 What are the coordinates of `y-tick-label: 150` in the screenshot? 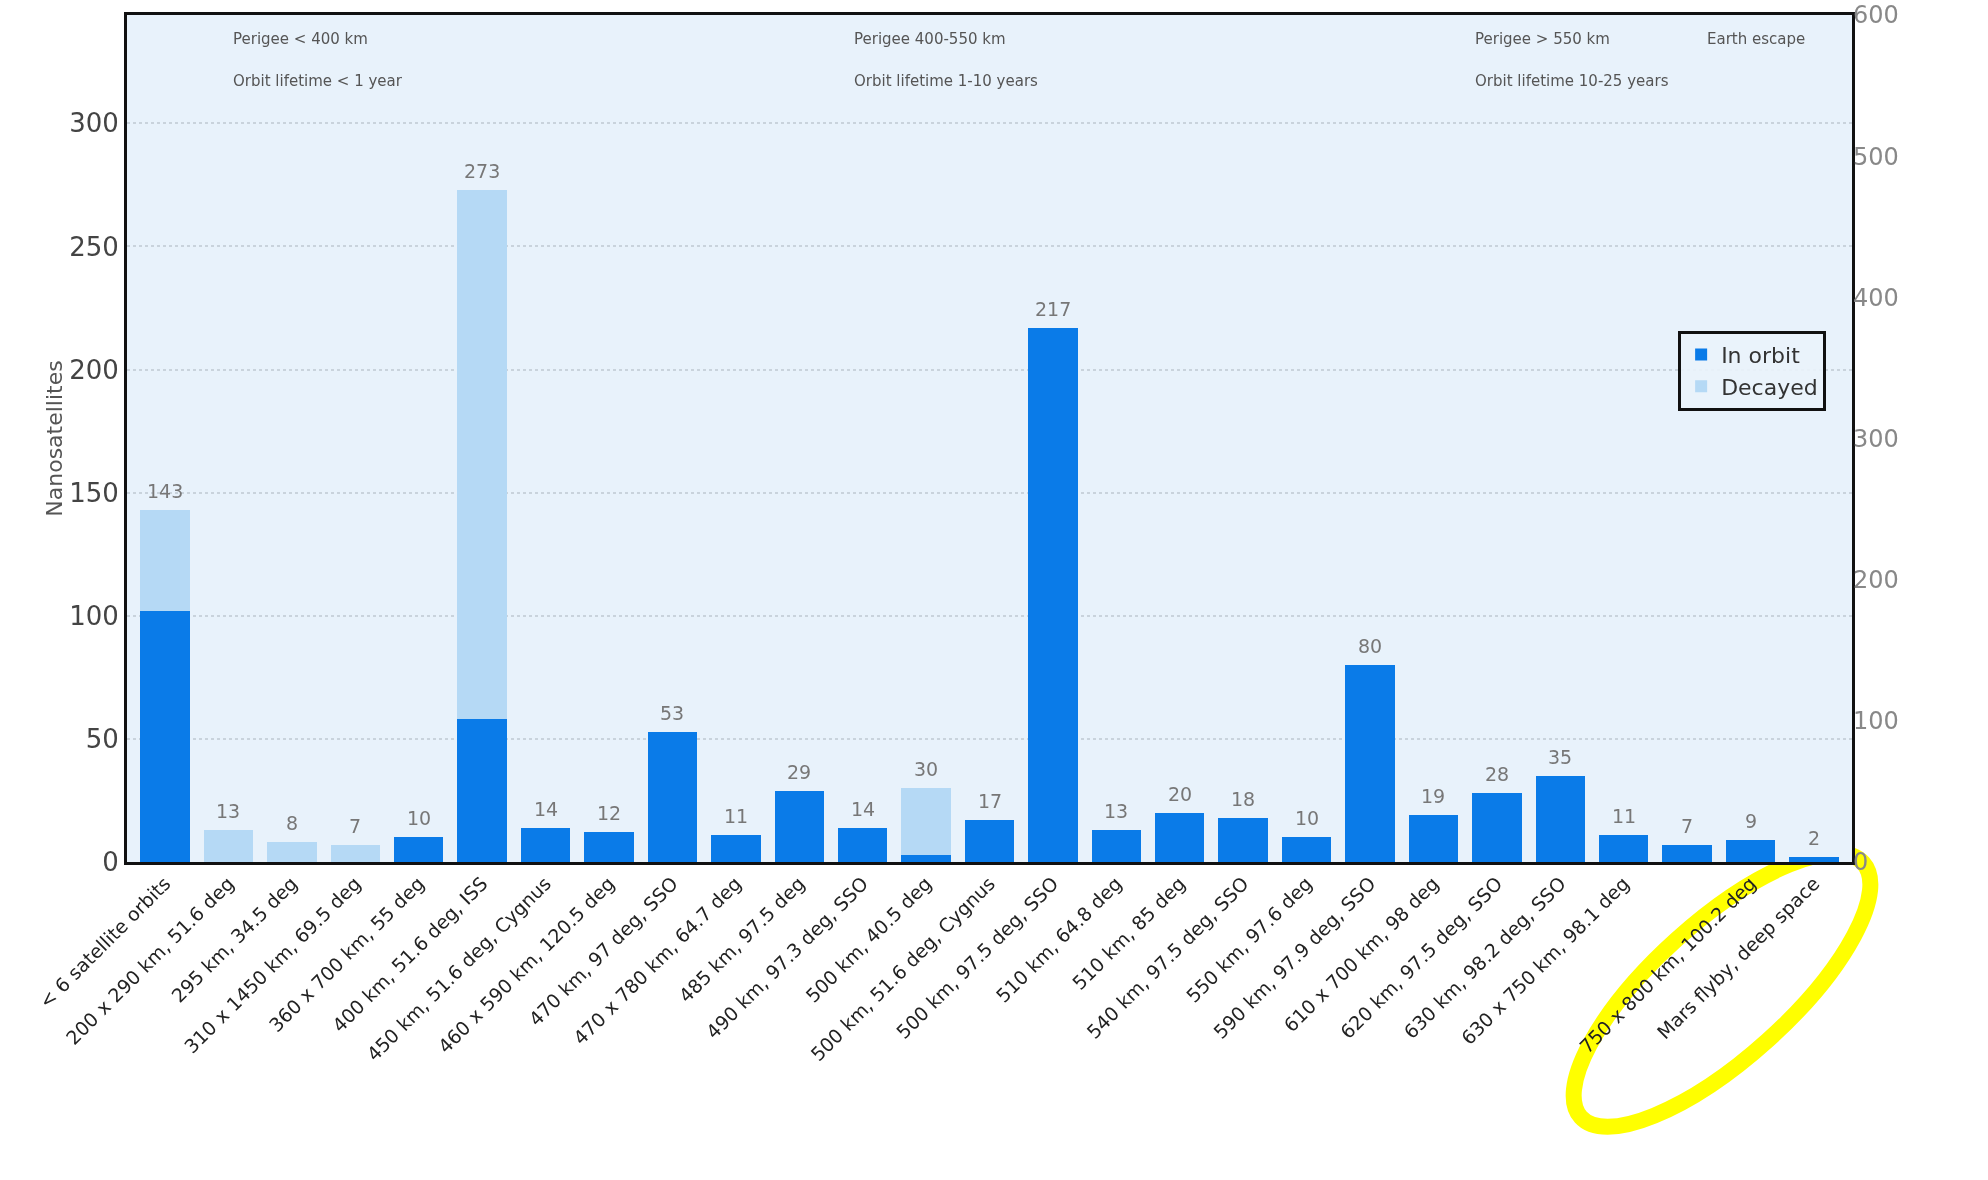 It's located at (94, 492).